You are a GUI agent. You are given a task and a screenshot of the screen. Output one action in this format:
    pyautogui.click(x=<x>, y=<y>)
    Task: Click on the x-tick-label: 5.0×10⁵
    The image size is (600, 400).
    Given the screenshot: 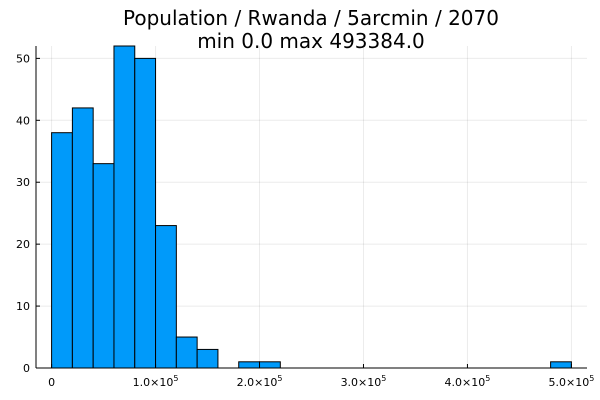 What is the action you would take?
    pyautogui.click(x=571, y=381)
    